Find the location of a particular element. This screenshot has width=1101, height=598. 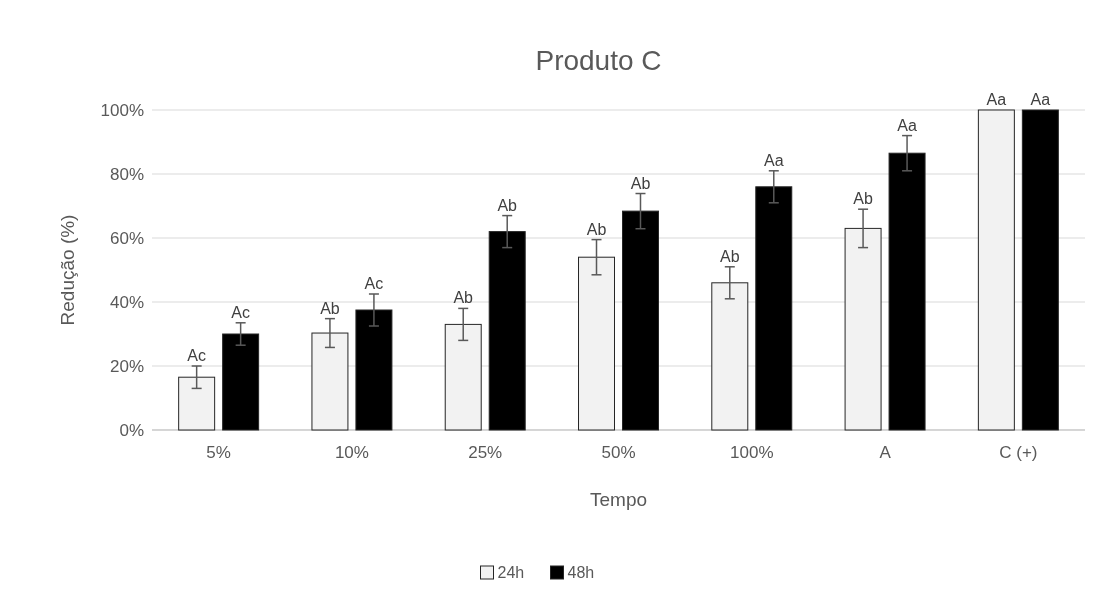

y-axis-title: Redução (%) is located at coordinates (67, 270).